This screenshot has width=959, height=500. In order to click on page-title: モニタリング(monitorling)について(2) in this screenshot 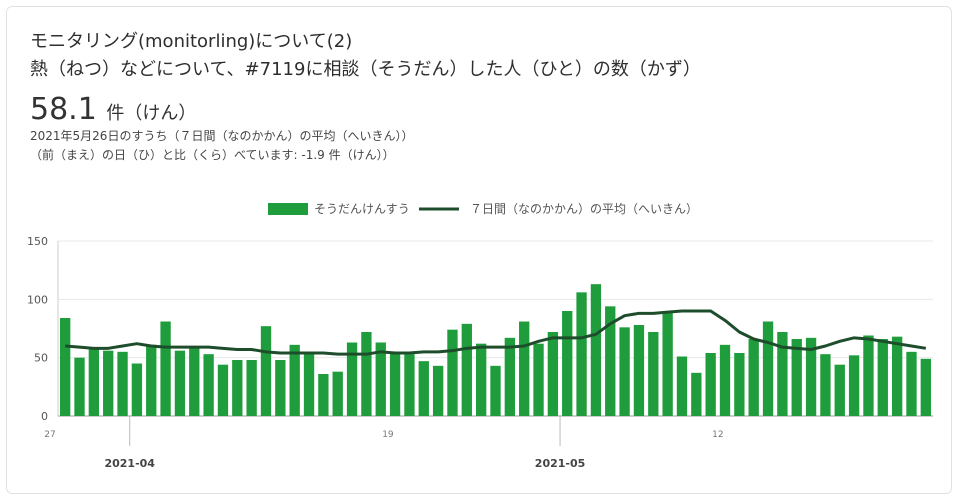, I will do `click(191, 41)`.